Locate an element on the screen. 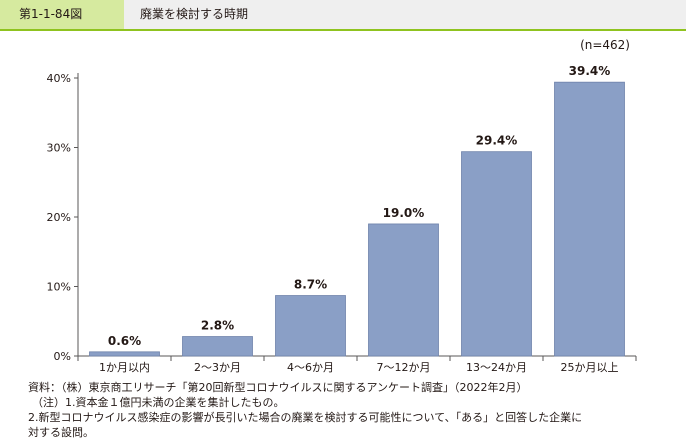 The width and height of the screenshot is (686, 448). y-tick-label: 20% is located at coordinates (59, 217).